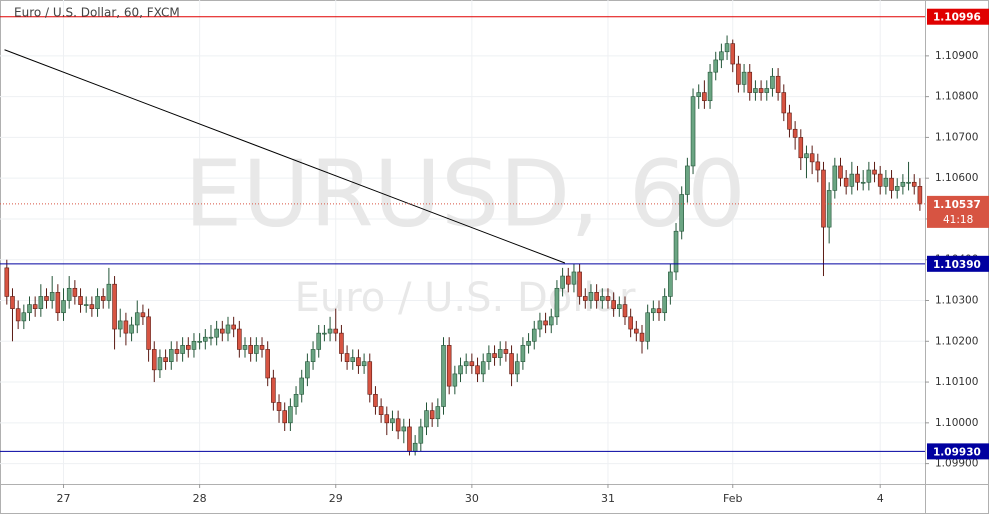 This screenshot has width=989, height=514. I want to click on y-tick-label: 1.10700, so click(956, 137).